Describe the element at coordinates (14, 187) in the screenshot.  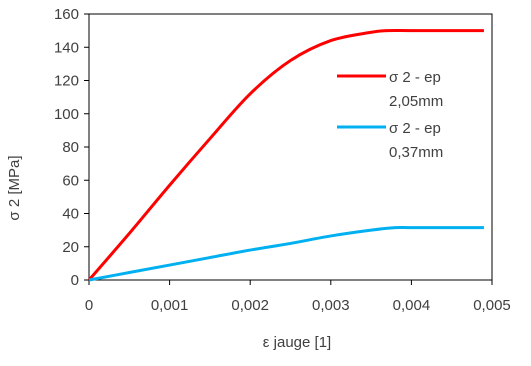
I see `y-axis-title: σ 2 [MPa]` at that location.